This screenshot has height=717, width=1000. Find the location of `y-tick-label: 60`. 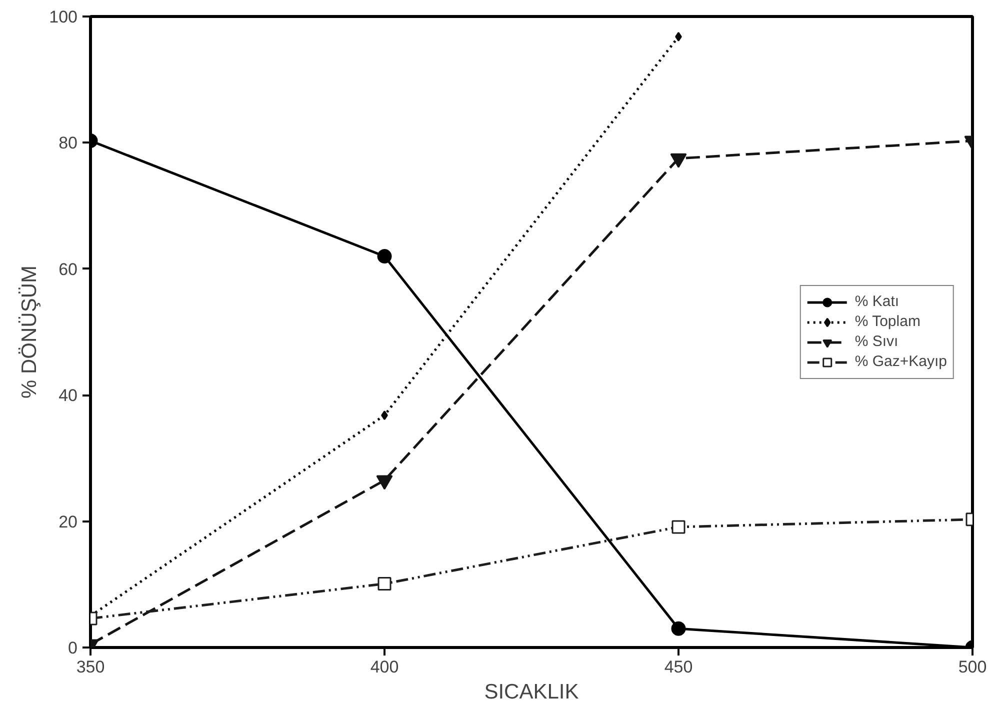

y-tick-label: 60 is located at coordinates (68, 269).